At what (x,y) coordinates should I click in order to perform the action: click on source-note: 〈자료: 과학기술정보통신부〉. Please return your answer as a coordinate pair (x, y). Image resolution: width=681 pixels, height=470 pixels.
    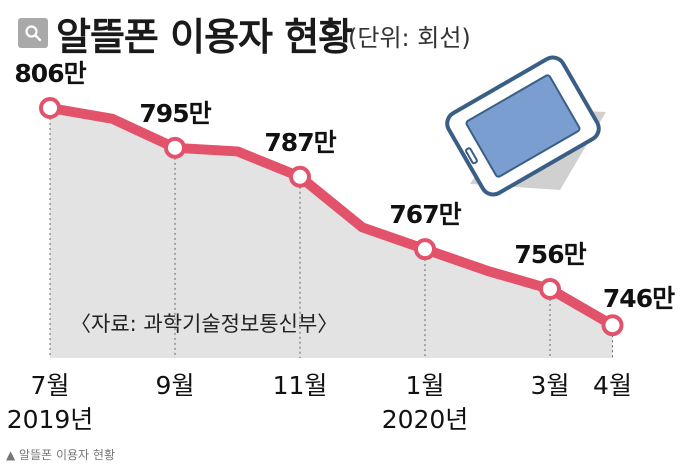
    Looking at the image, I should click on (204, 324).